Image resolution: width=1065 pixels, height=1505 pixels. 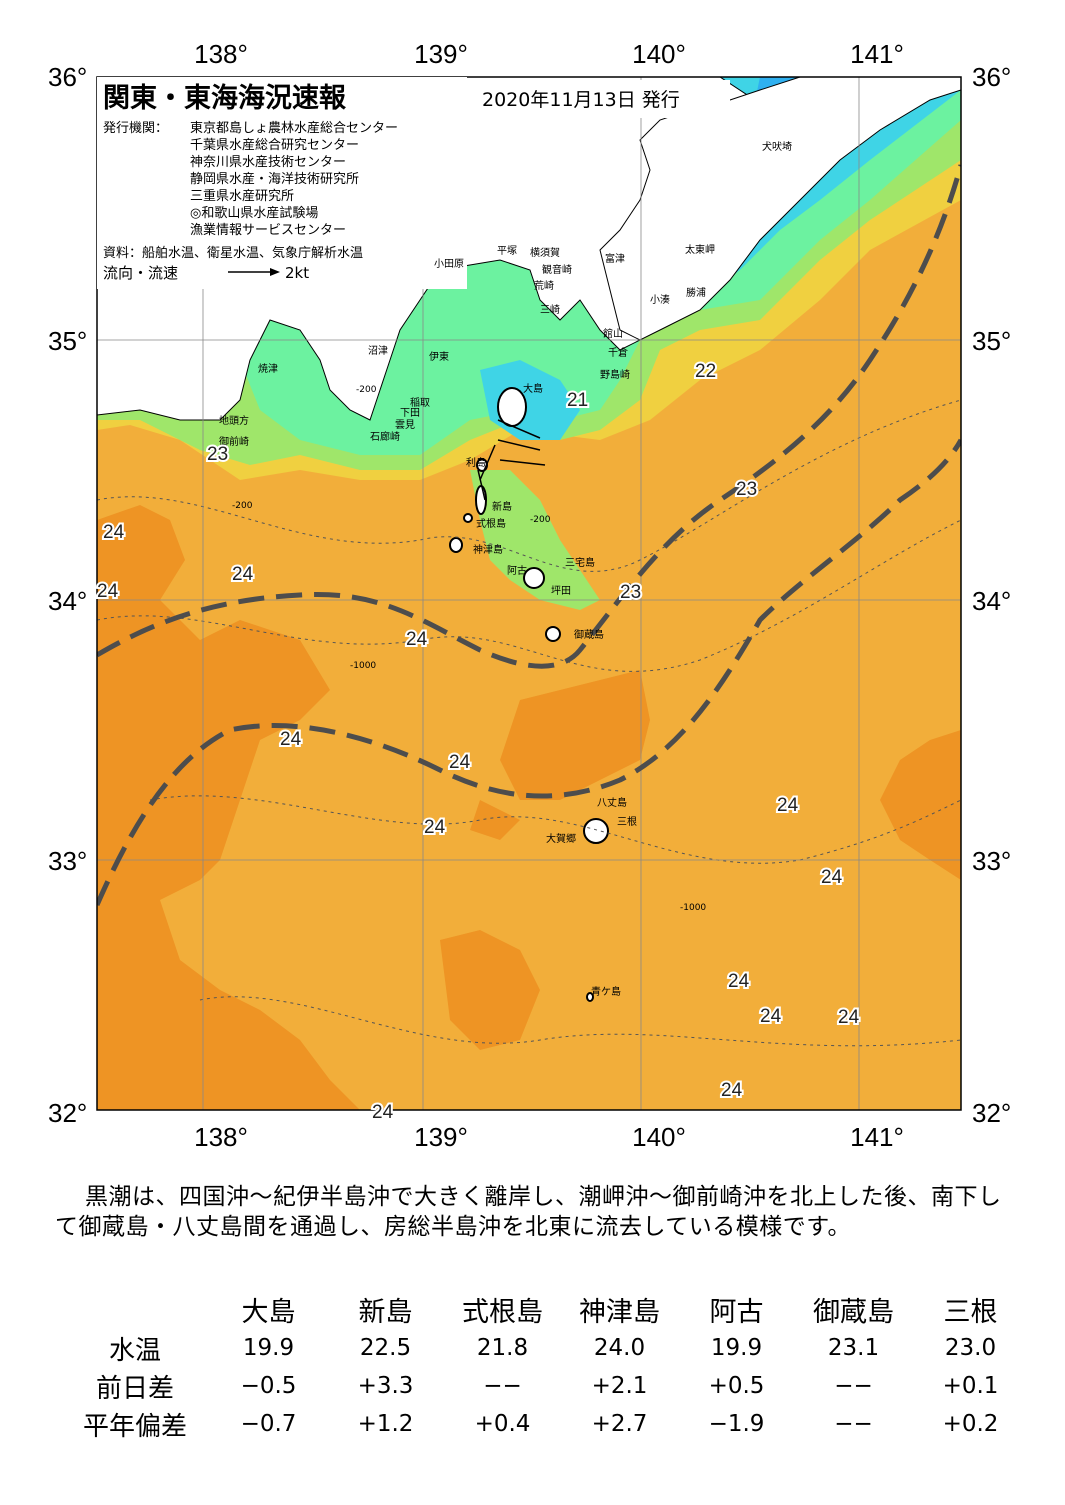 What do you see at coordinates (511, 460) in the screenshot?
I see `flow-arrows` at bounding box center [511, 460].